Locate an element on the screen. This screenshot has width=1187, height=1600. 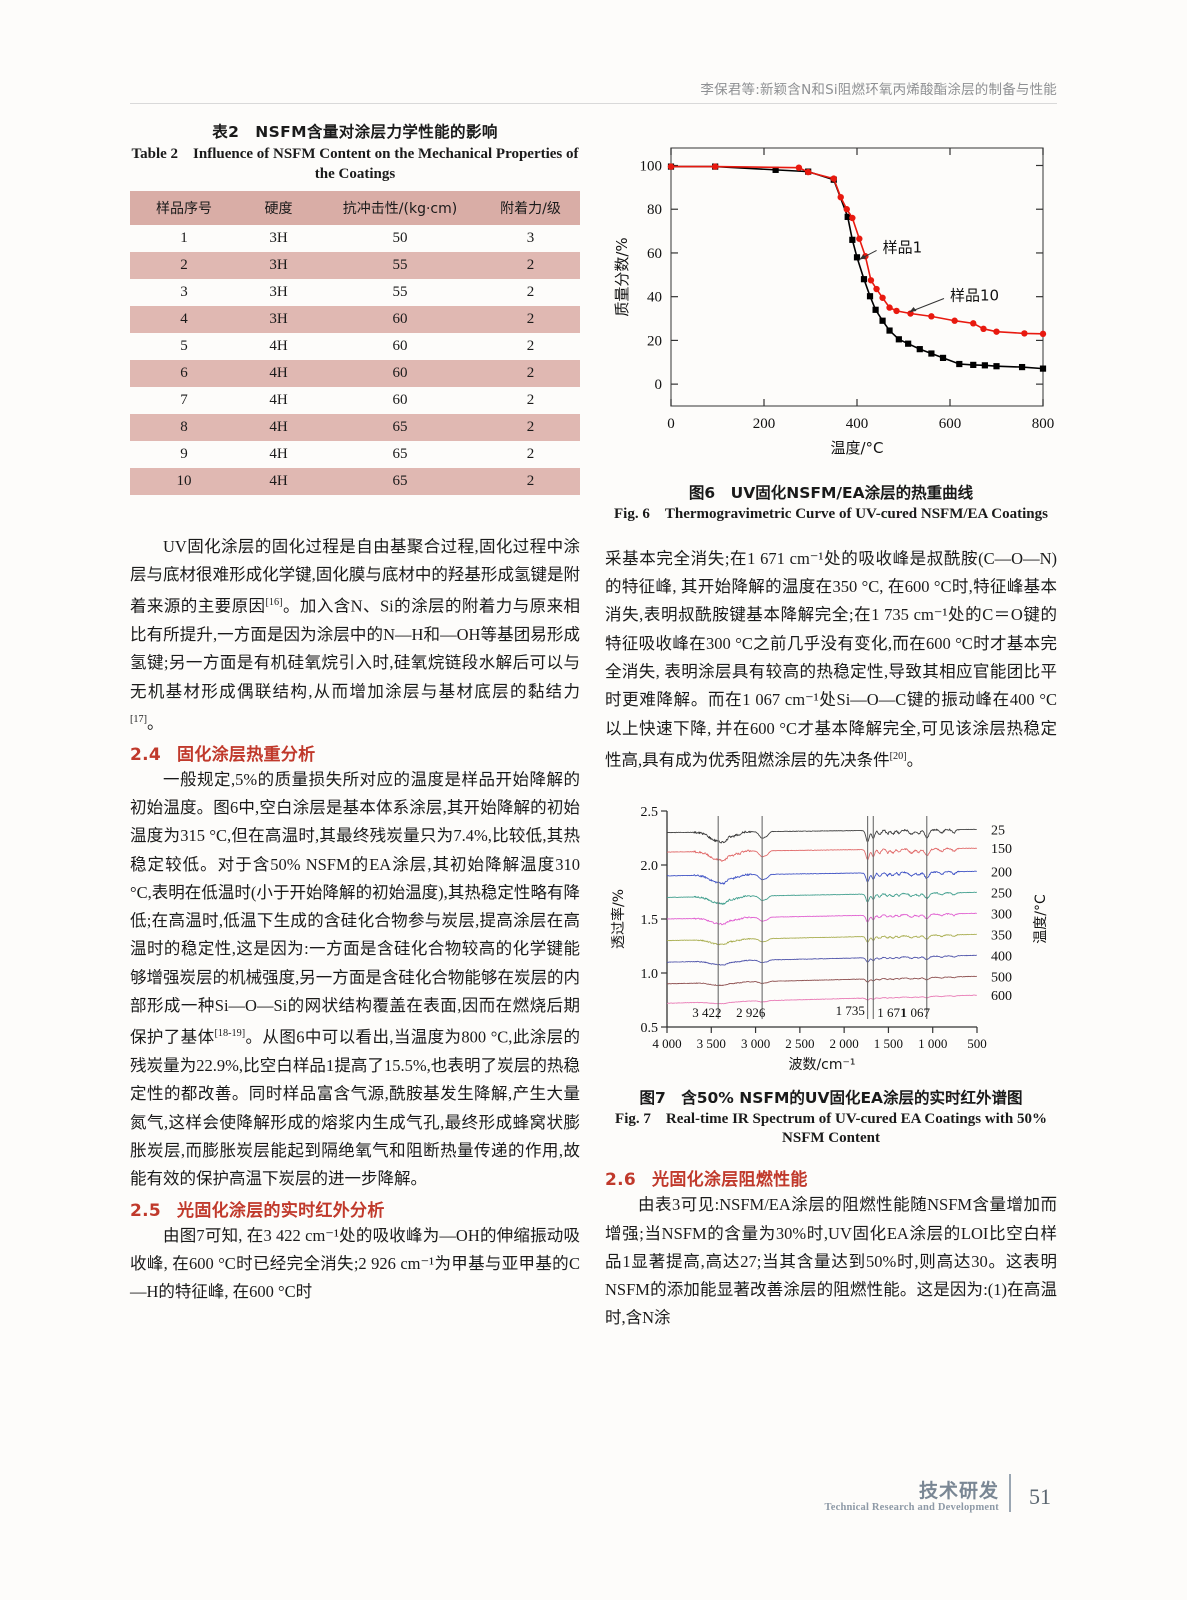
running-head: 李保君等:新颖含N和Si阻燃环氧丙烯酸酯涂层的制备与性能 is located at coordinates (878, 90).